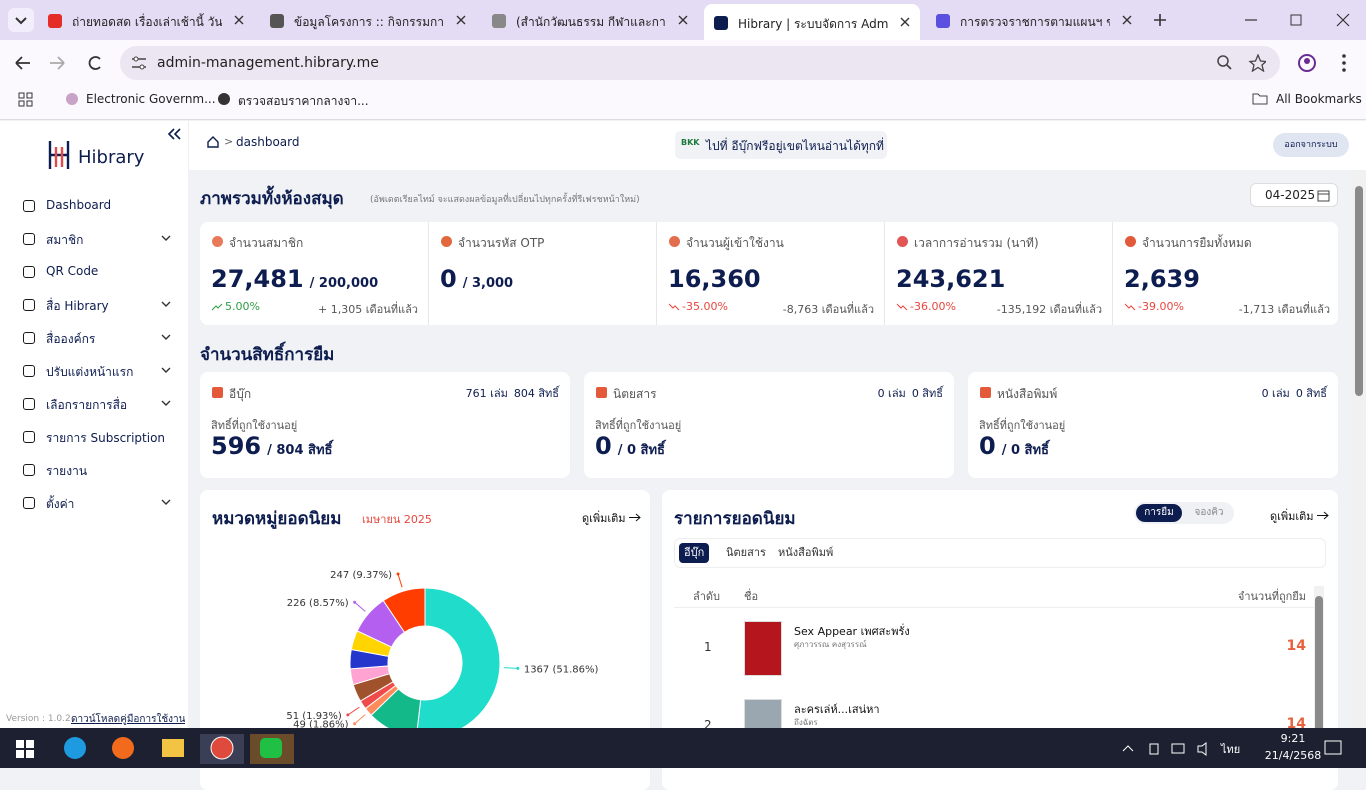  I want to click on license-total: / 0 สิทธิ์, so click(641, 450).